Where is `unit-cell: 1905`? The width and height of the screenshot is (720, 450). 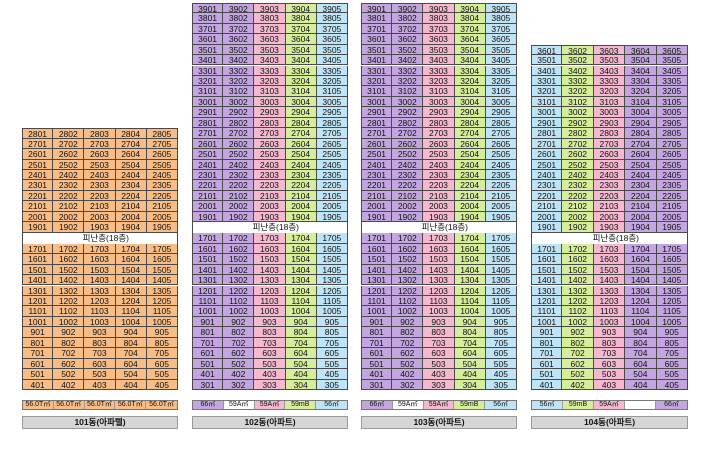
unit-cell: 1905 is located at coordinates (501, 217).